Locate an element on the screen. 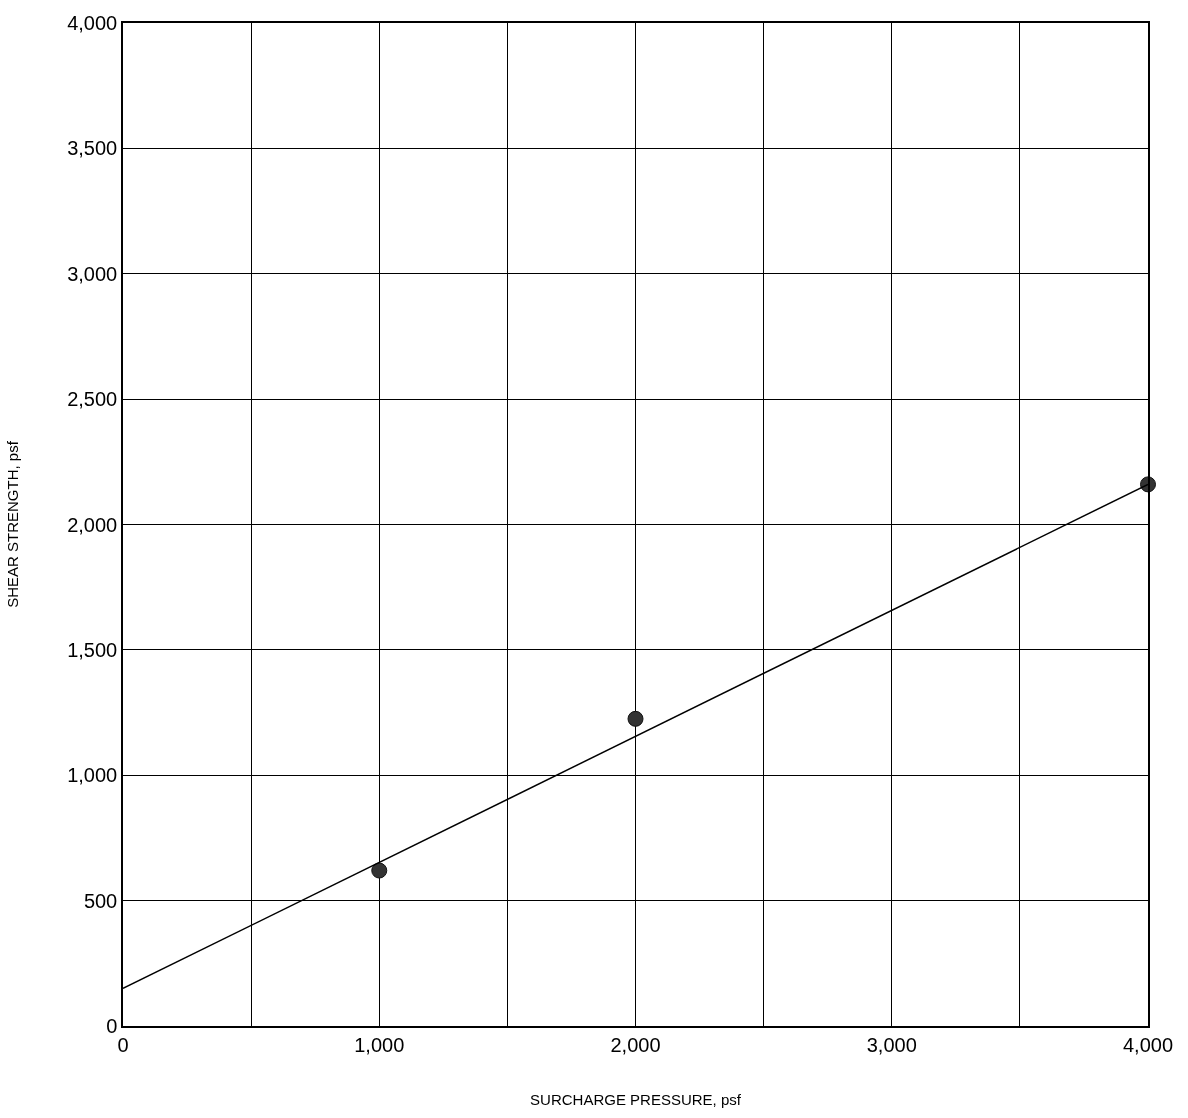  y-tick-label: 1,000 is located at coordinates (92, 775).